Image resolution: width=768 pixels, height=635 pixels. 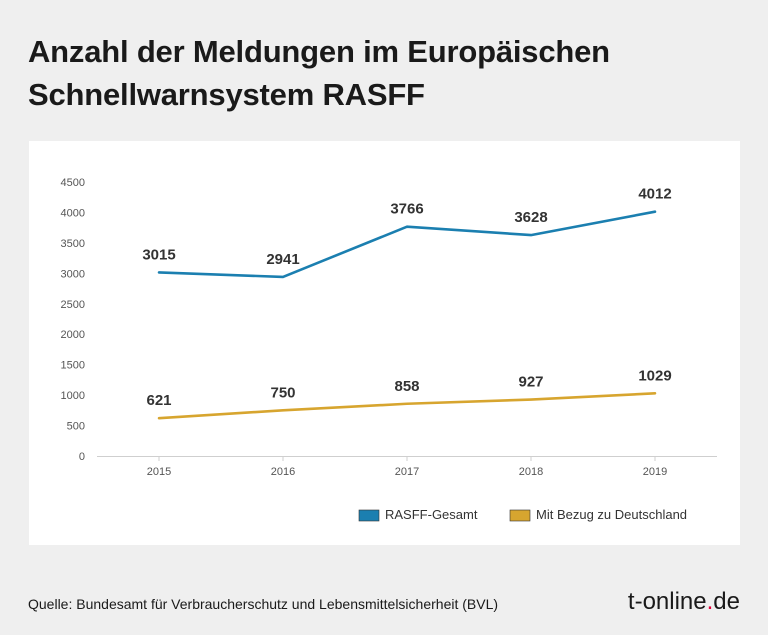 What do you see at coordinates (530, 382) in the screenshot?
I see `data-label: 927` at bounding box center [530, 382].